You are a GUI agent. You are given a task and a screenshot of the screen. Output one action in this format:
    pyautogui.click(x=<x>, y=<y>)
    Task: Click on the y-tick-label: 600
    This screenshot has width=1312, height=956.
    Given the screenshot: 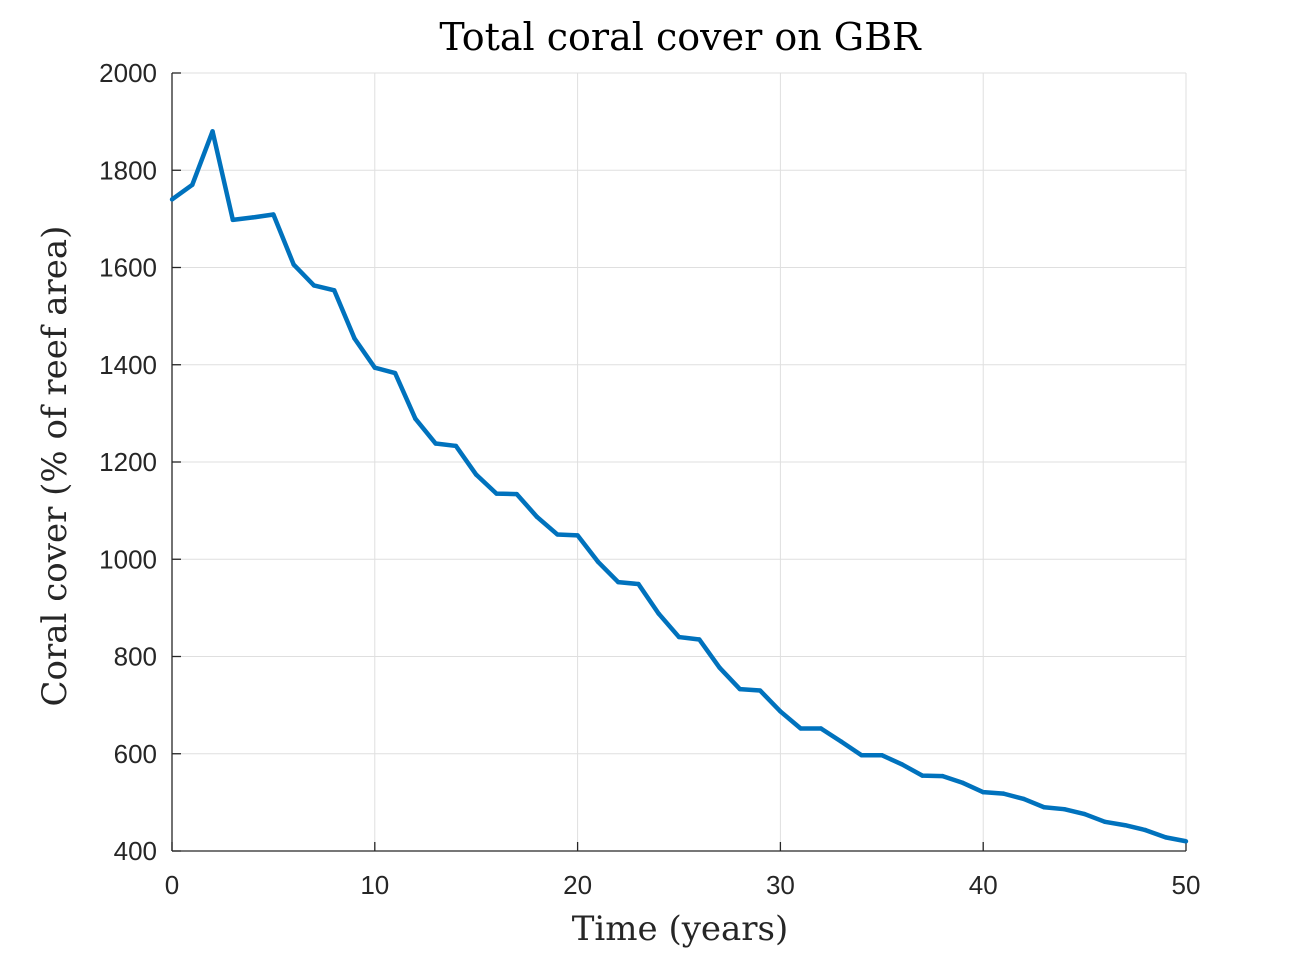 What is the action you would take?
    pyautogui.click(x=135, y=754)
    